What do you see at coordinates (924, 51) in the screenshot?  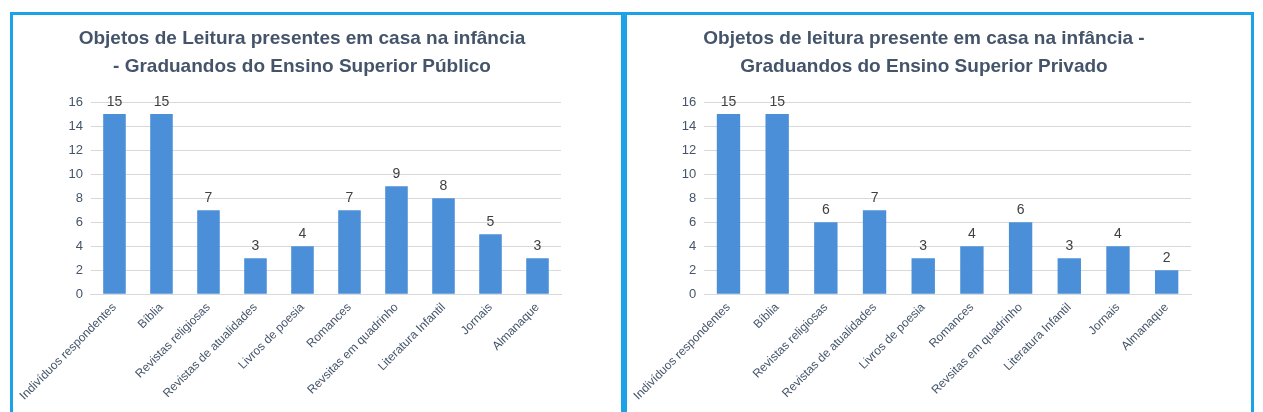 I see `chart-title: Objetos de leitura presente em casa na infância - Graduandos do Ensino Superior Privado` at bounding box center [924, 51].